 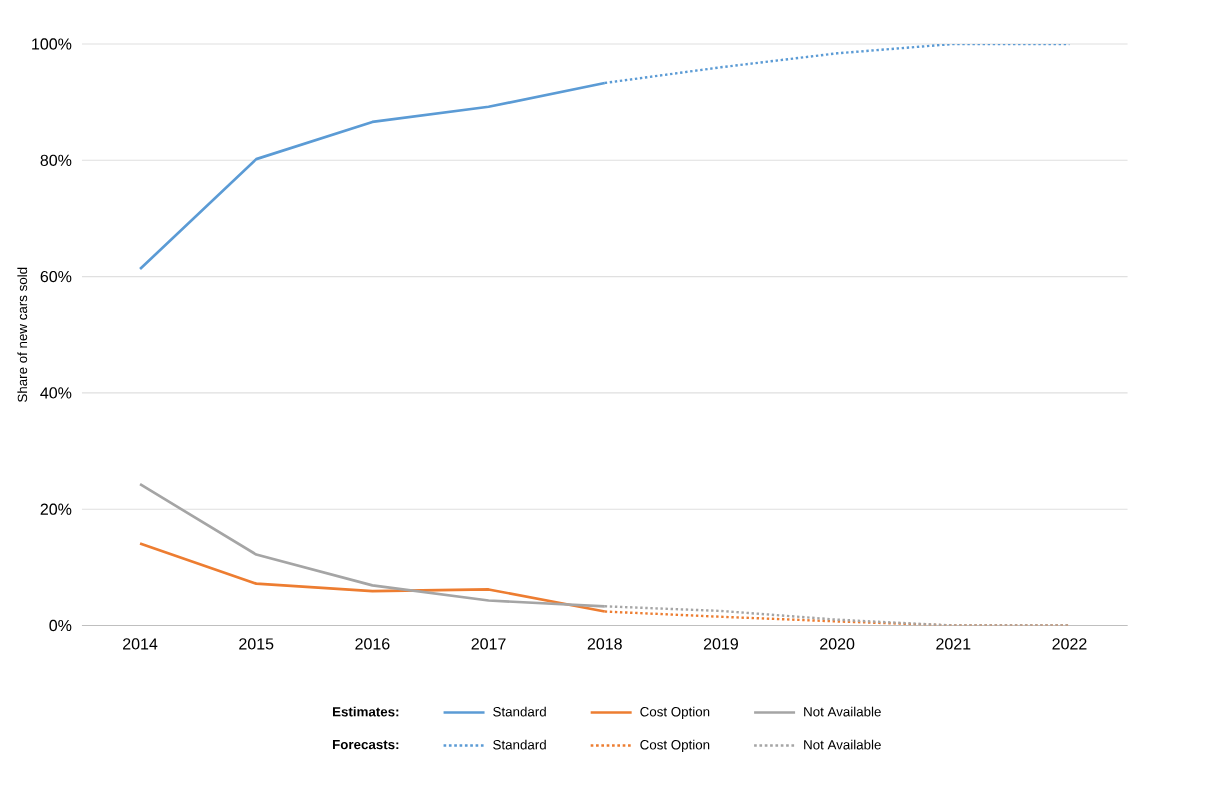 I want to click on y-tick-label: 80%, so click(x=56, y=160).